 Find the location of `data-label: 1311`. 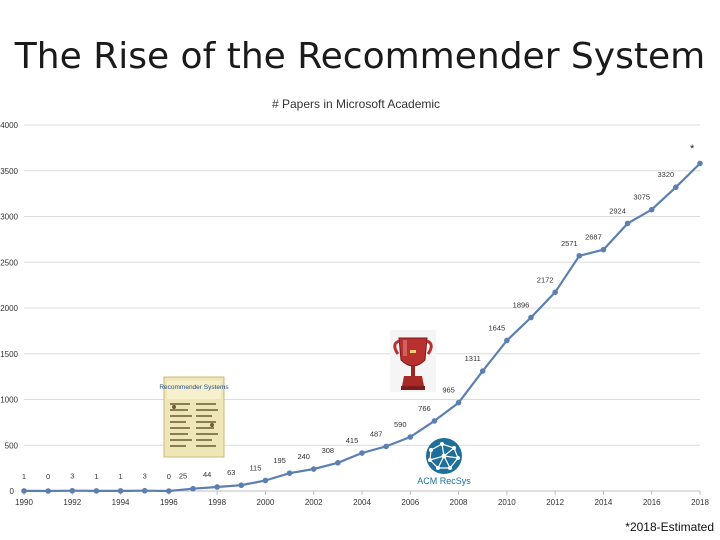

data-label: 1311 is located at coordinates (473, 358).